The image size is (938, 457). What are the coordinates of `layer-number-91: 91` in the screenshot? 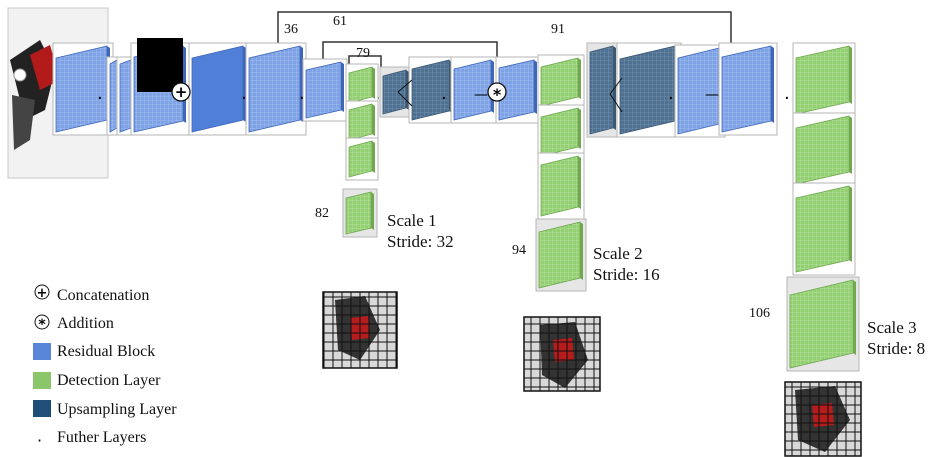 It's located at (558, 29).